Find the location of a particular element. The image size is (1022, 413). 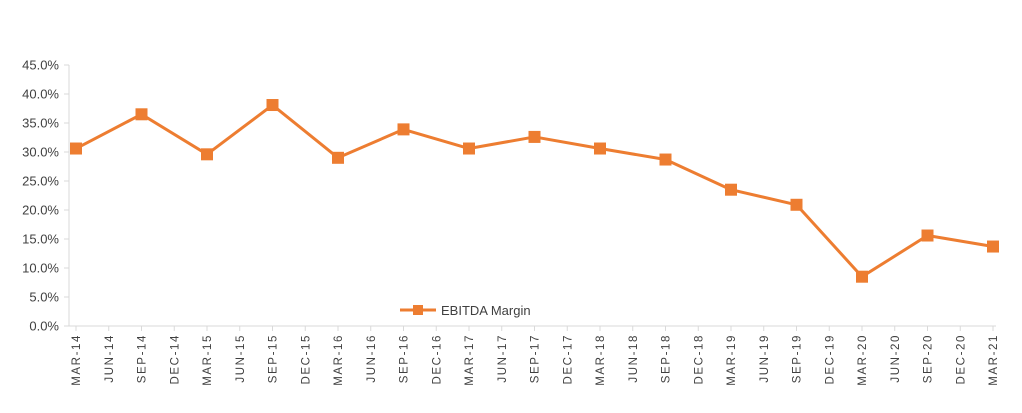

x-tick-label: JUN-14 is located at coordinates (110, 358).